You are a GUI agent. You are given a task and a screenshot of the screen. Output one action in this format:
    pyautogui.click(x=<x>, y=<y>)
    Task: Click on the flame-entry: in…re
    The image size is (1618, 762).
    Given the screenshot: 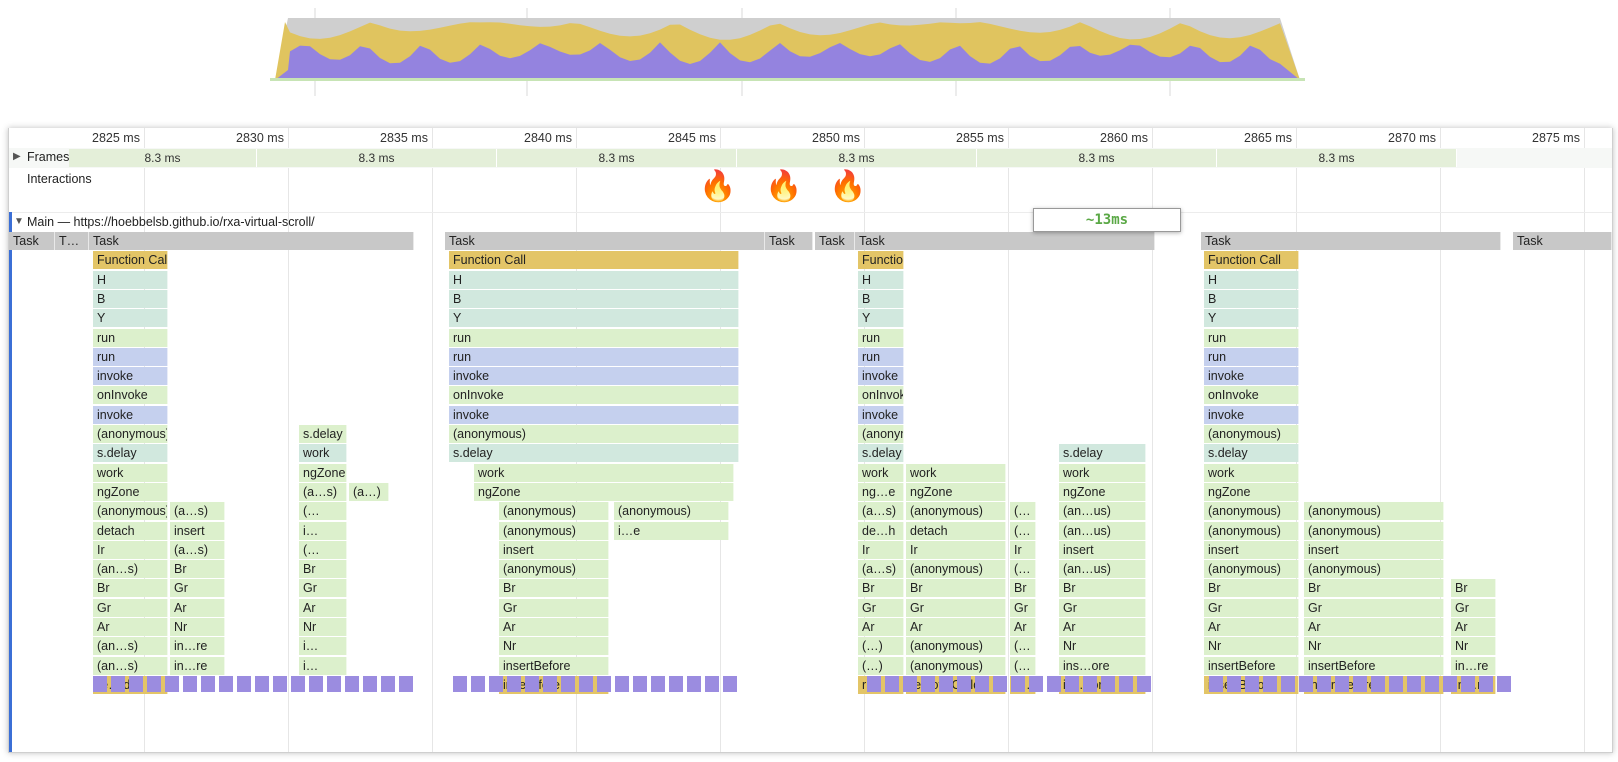 What is the action you would take?
    pyautogui.click(x=197, y=646)
    